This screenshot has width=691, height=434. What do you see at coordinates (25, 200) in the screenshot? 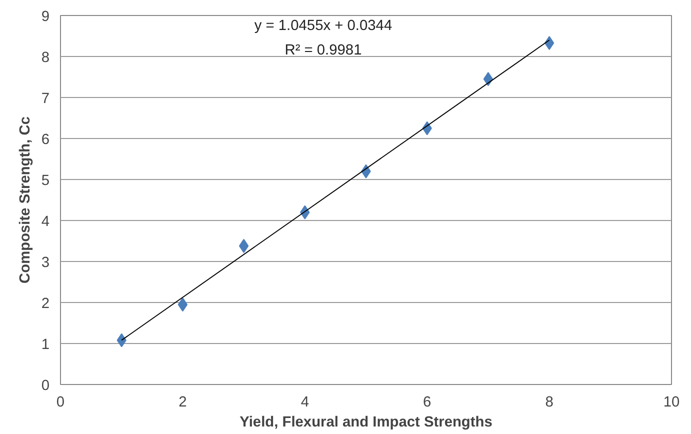
I see `y-axis-title: Composite Strength, Cc` at bounding box center [25, 200].